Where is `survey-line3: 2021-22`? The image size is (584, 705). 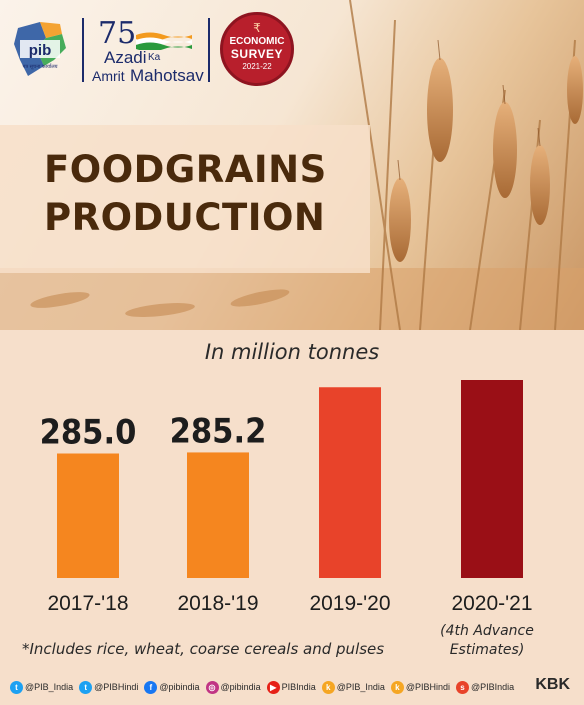
survey-line3: 2021-22 is located at coordinates (257, 66).